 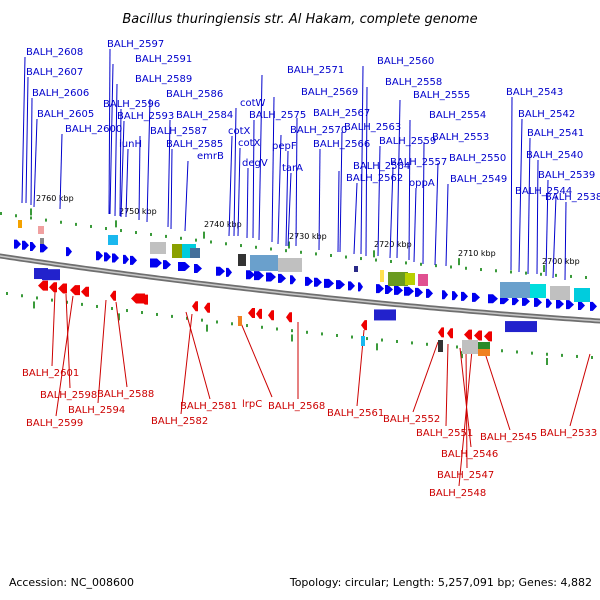 I want to click on gene-label-top: BALH_2559, so click(x=407, y=141).